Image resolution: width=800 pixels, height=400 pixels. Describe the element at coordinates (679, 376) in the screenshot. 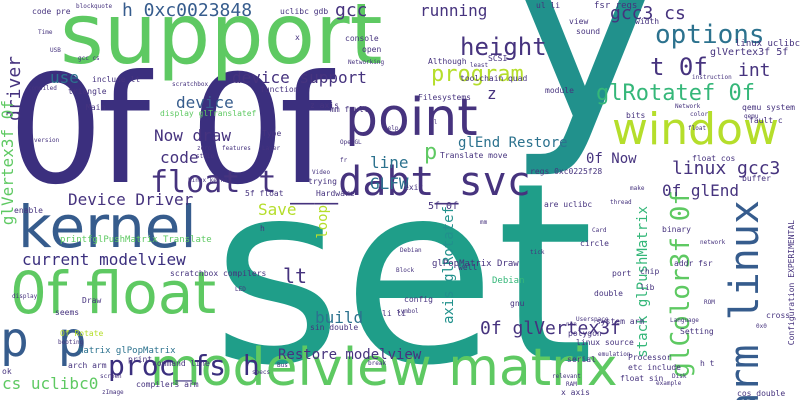

I see `cloud-word-disk: Disk` at that location.